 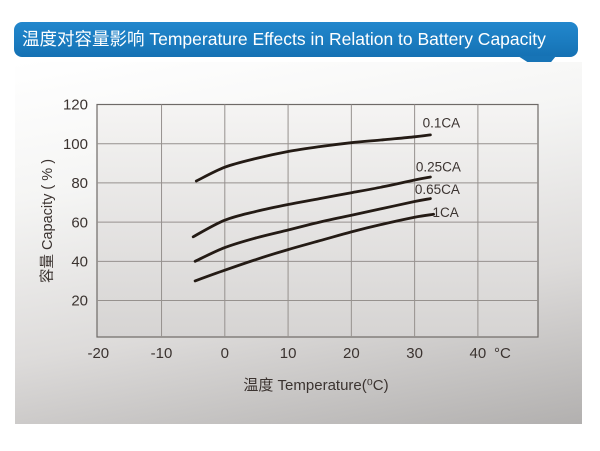 I want to click on y-tick-label: 60, so click(x=79, y=222).